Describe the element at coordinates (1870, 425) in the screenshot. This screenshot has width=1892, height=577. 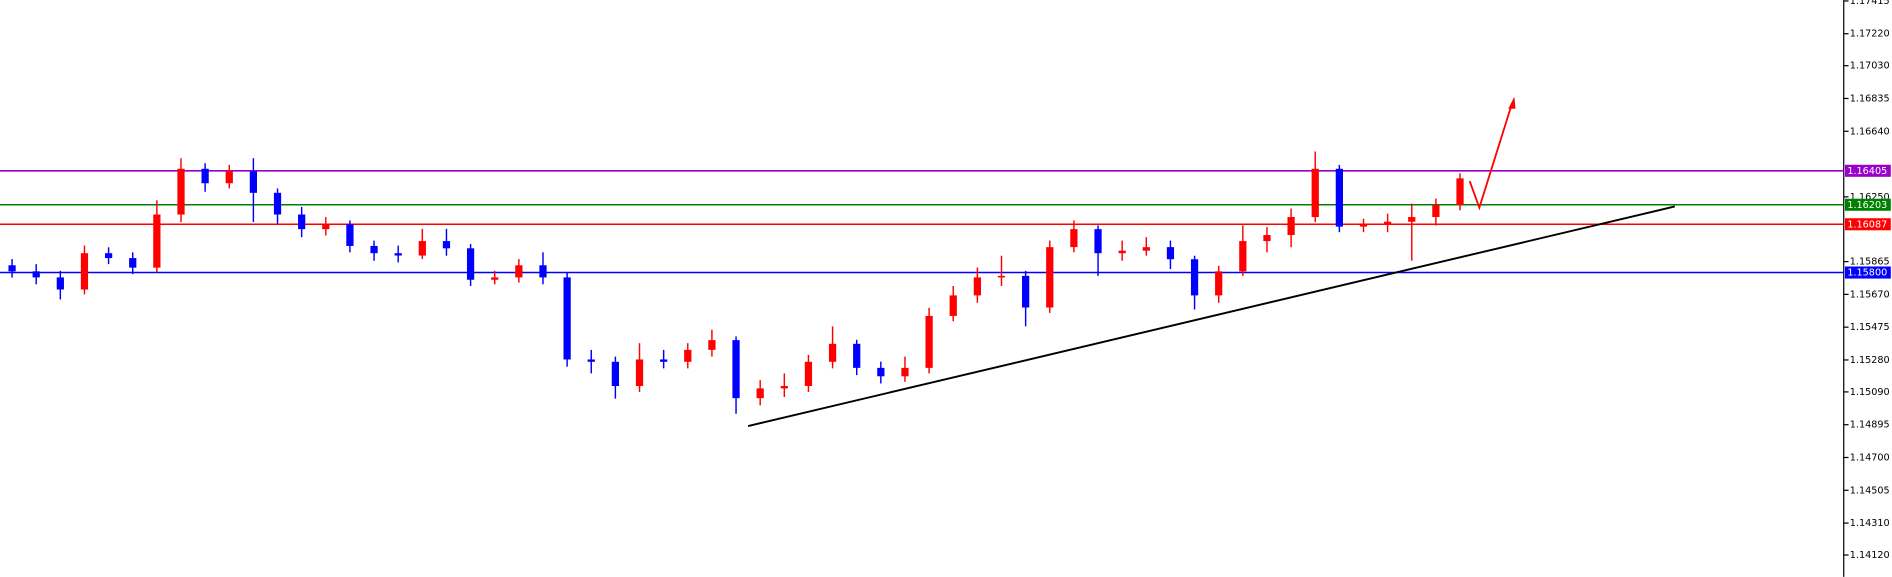
I see `y-tick-label: 1.14895` at that location.